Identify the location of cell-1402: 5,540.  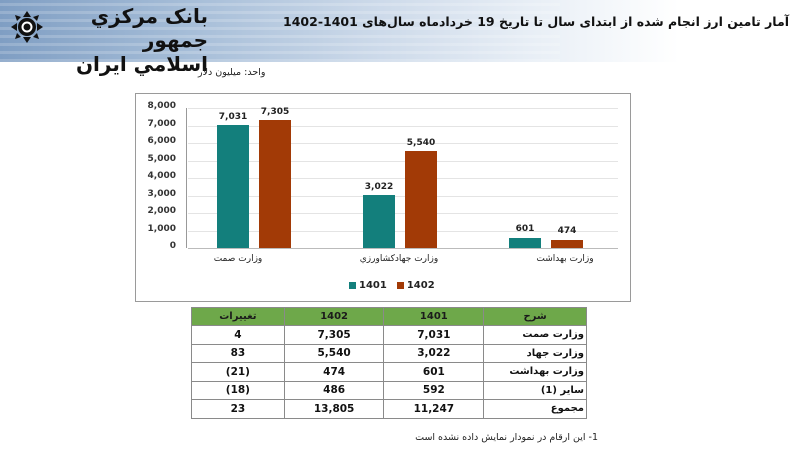
(334, 353).